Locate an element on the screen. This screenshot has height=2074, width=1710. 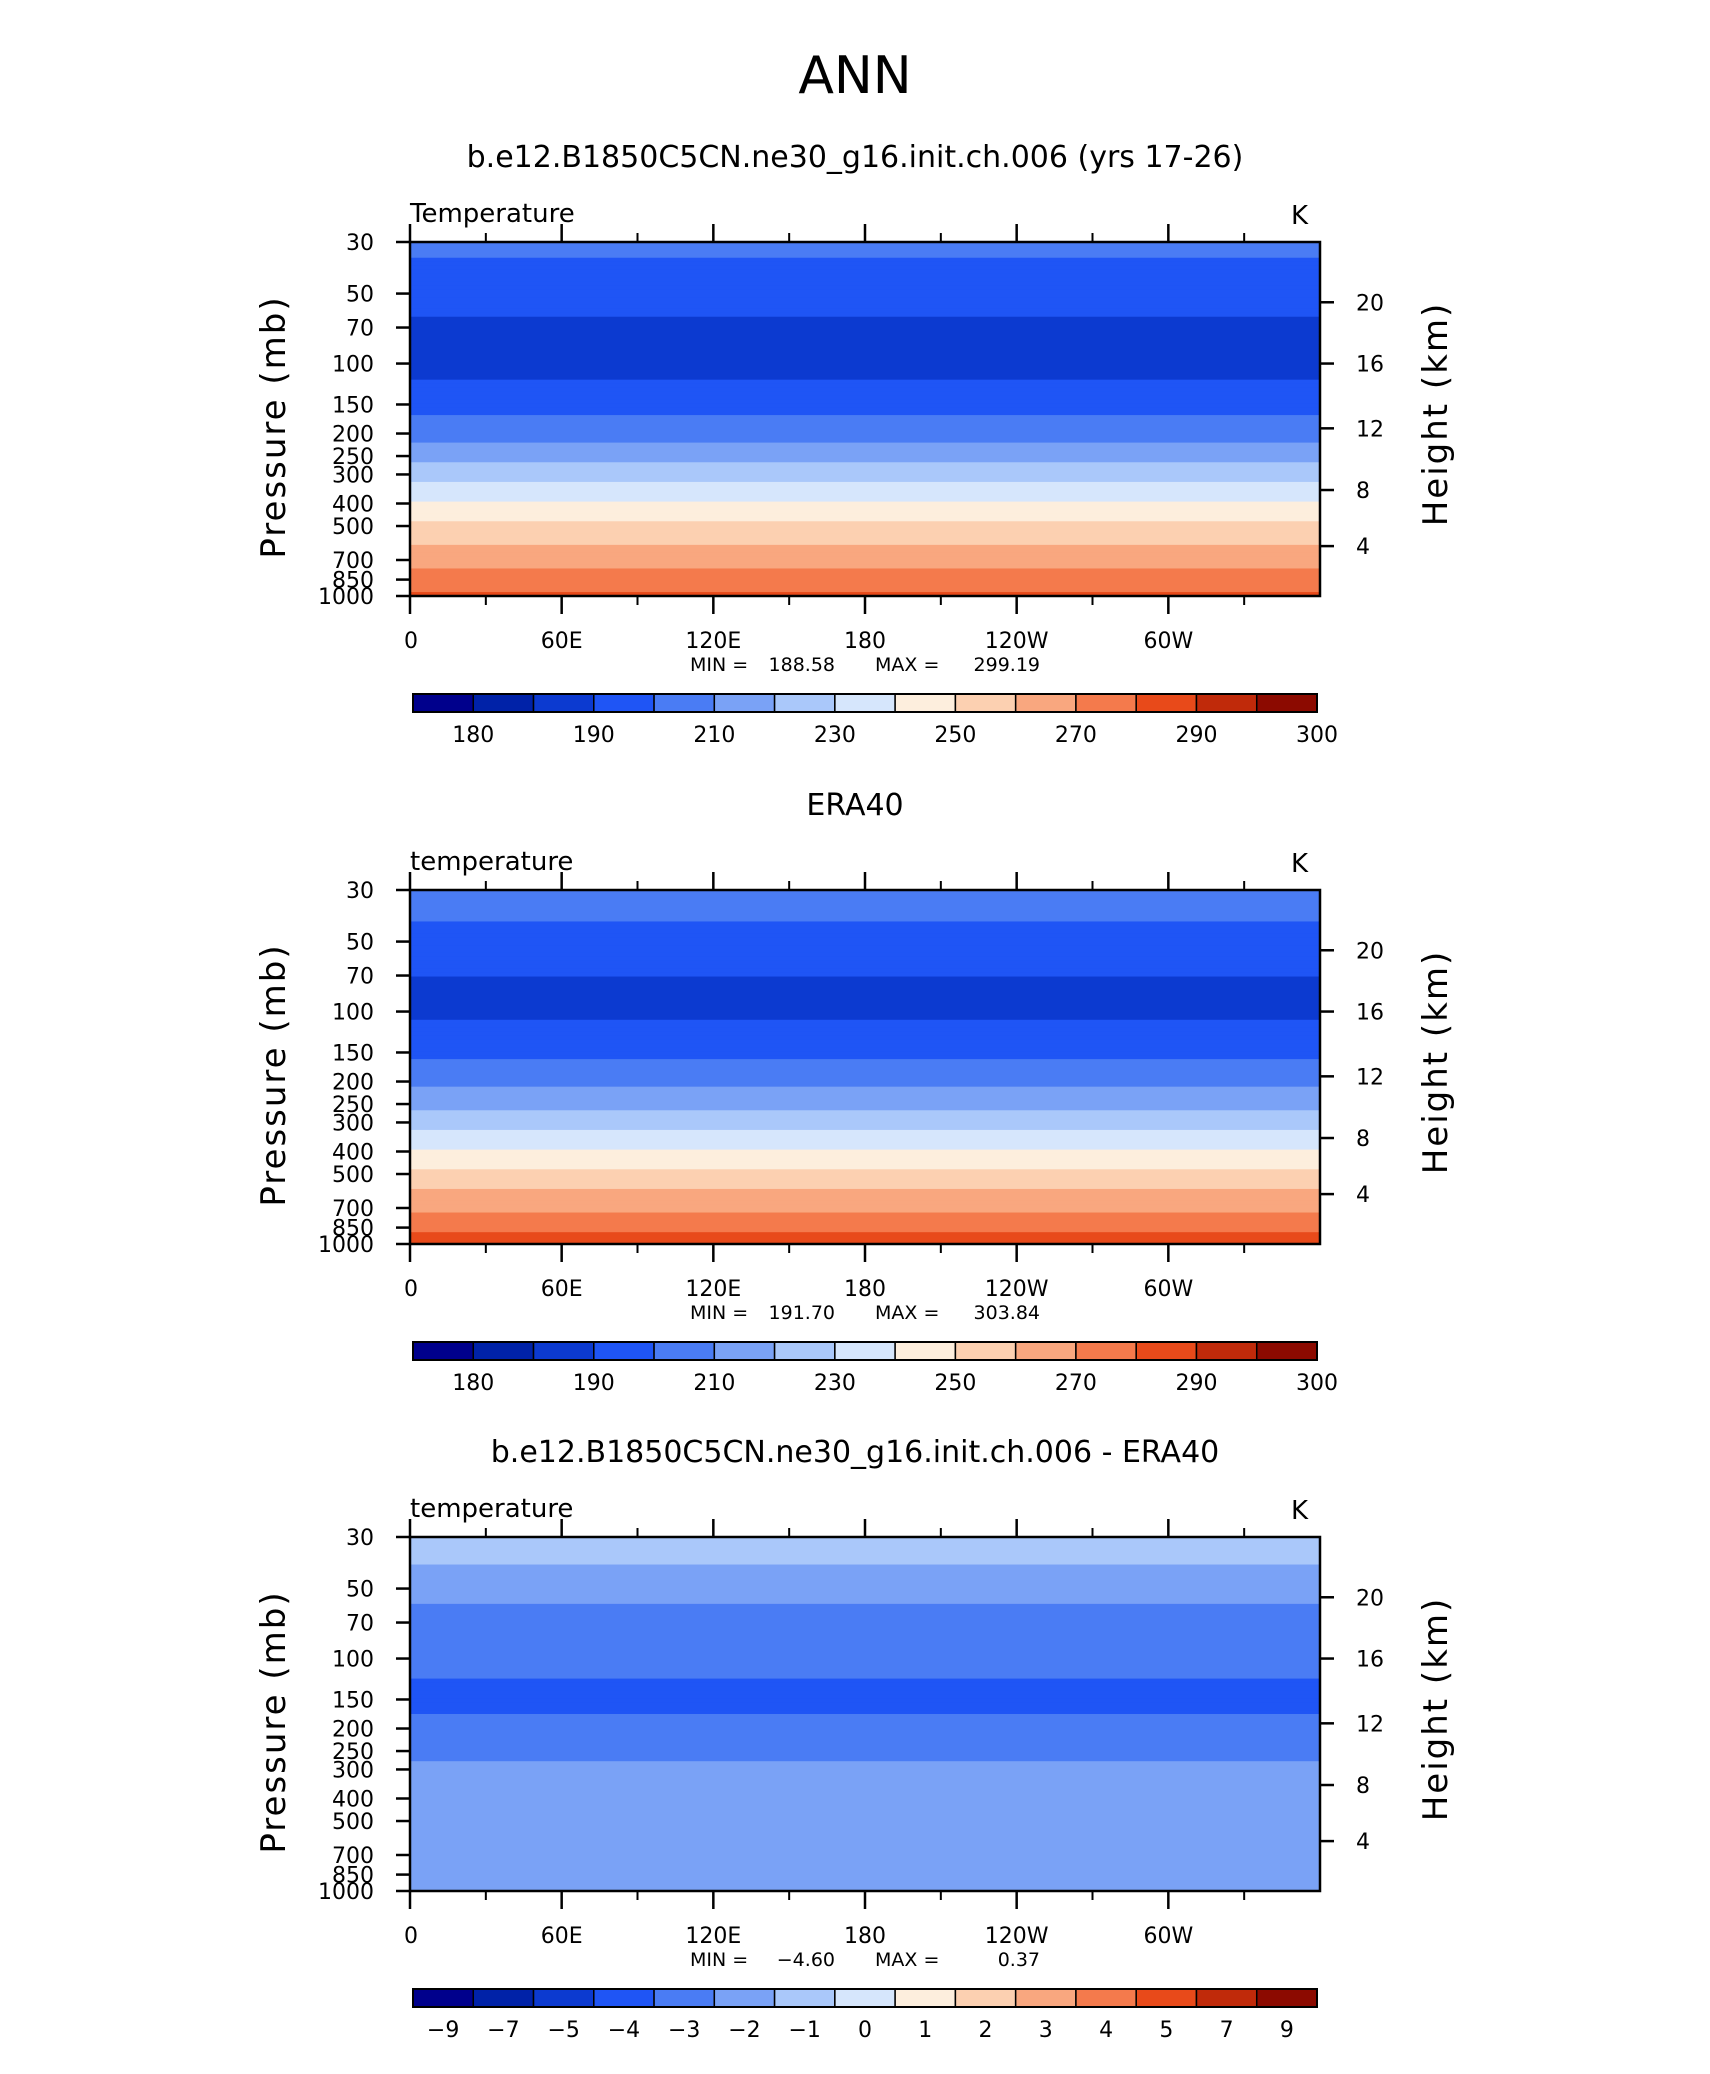
y-tick-label: 300 is located at coordinates (353, 1123).